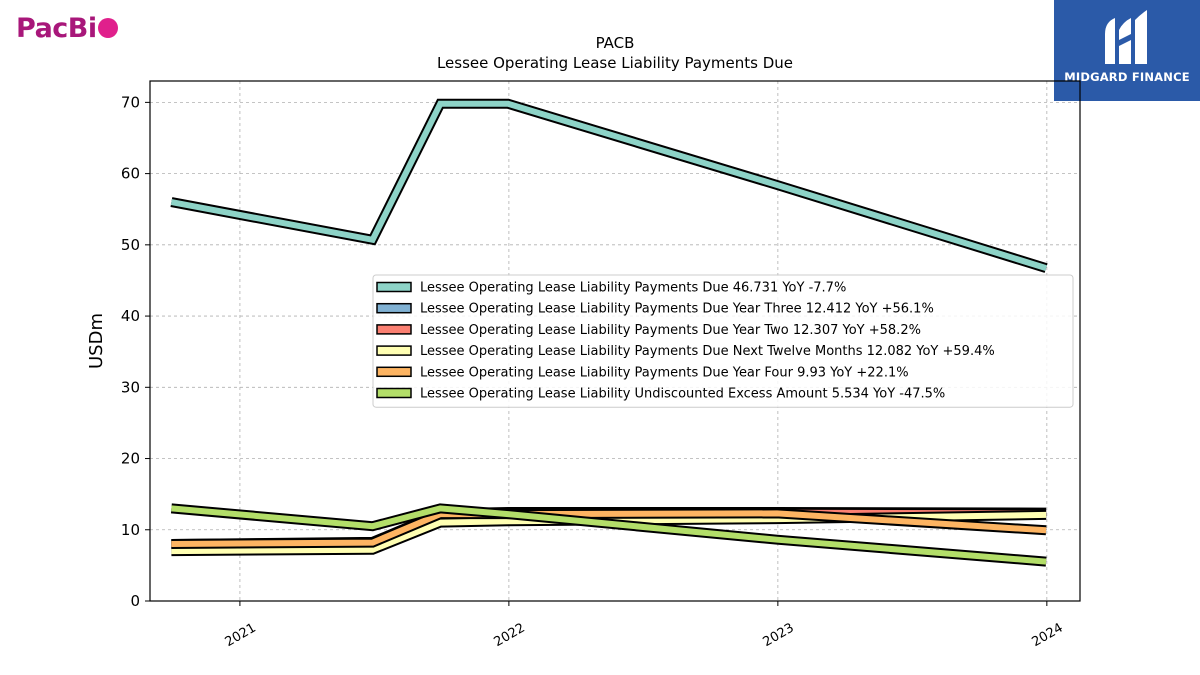 The image size is (1200, 675). I want to click on y-tick-label: 30, so click(130, 387).